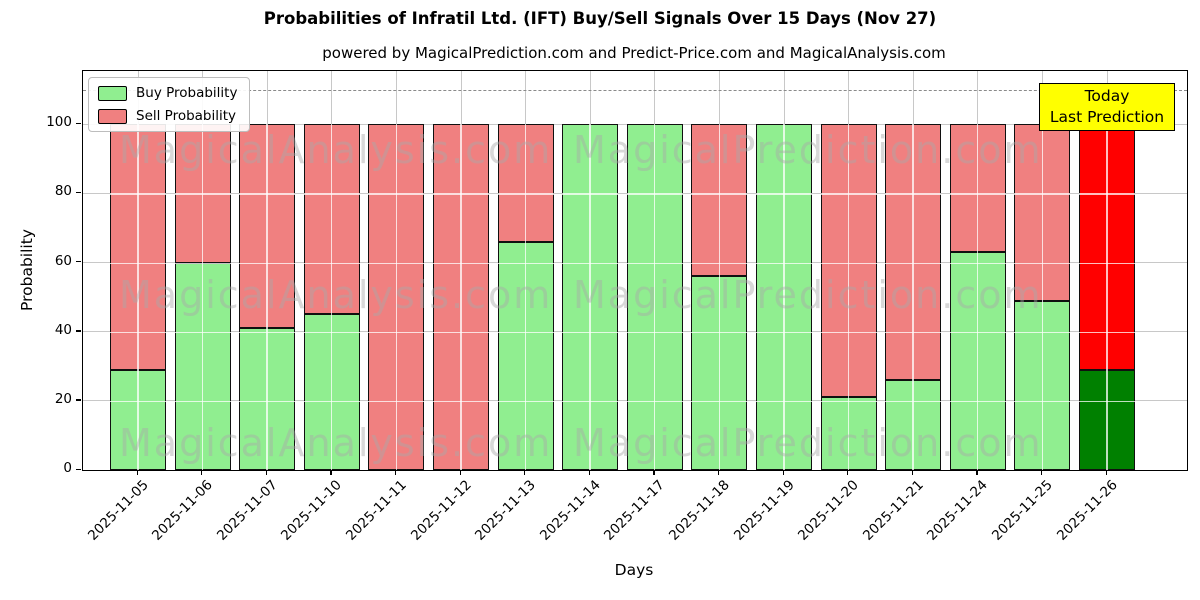 The image size is (1200, 600). I want to click on x-axis-title: Days, so click(634, 570).